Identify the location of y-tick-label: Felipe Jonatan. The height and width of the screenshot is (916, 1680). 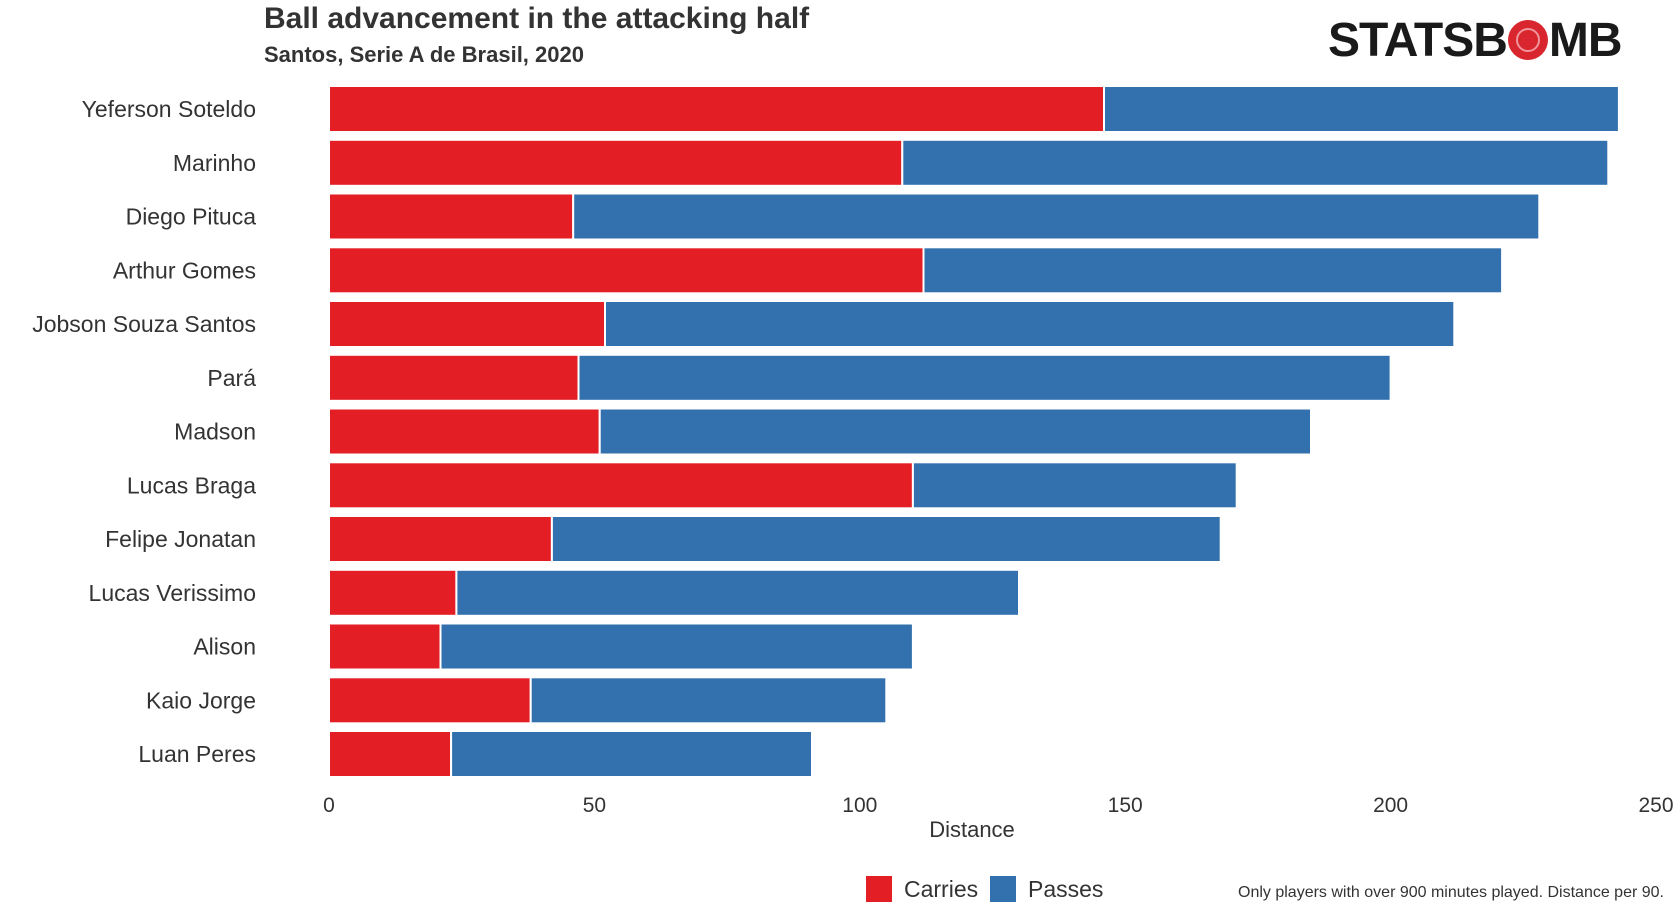
(180, 539).